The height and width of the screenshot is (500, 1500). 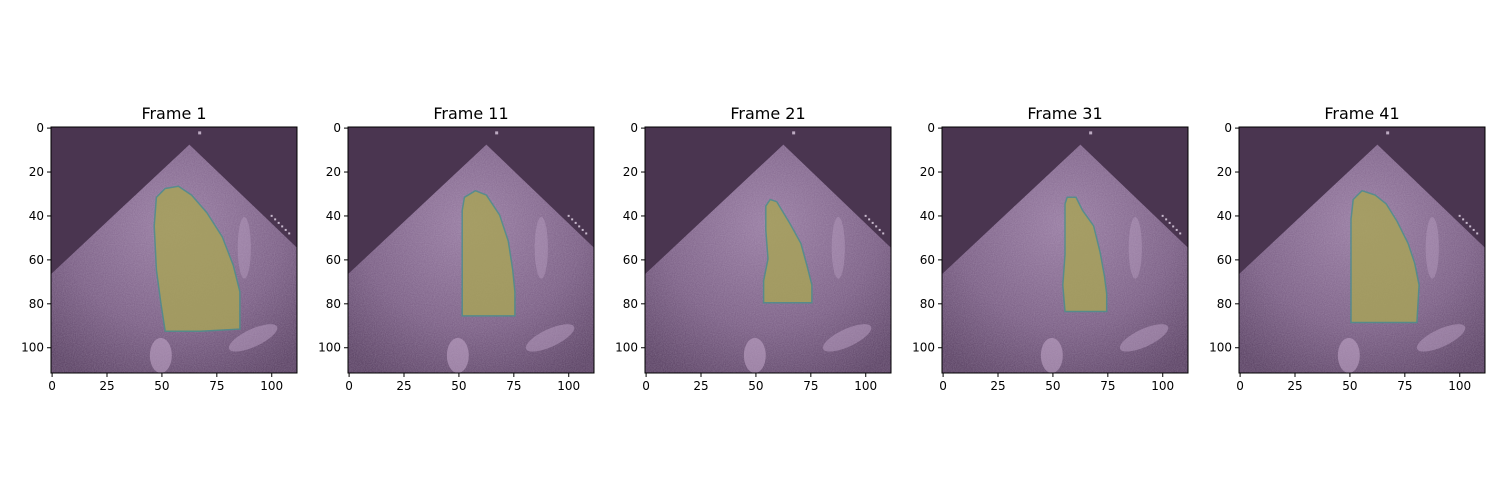 What do you see at coordinates (767, 113) in the screenshot?
I see `panel-title: Frame 21` at bounding box center [767, 113].